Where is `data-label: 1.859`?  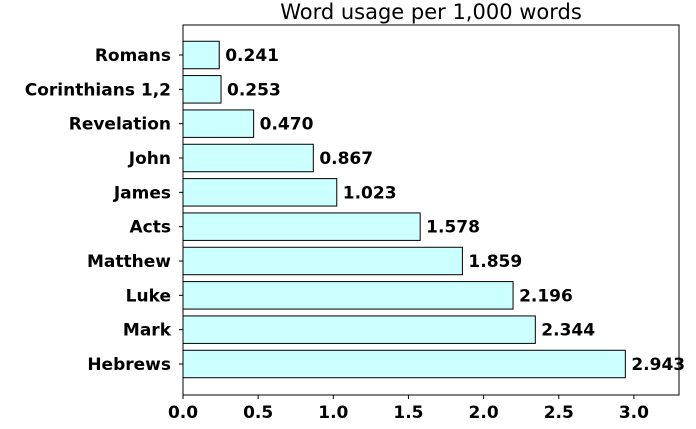
data-label: 1.859 is located at coordinates (495, 262).